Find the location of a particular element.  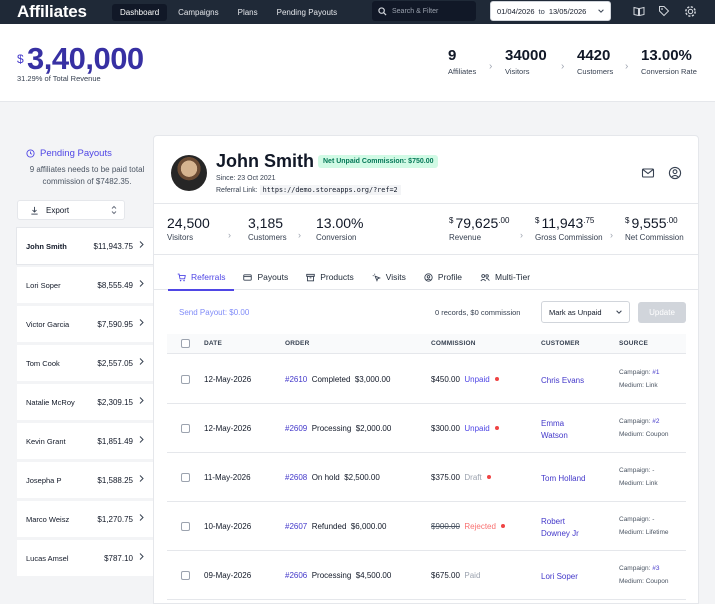

affiliate-item: Kevin Grant $1,851.49 is located at coordinates (85, 441).